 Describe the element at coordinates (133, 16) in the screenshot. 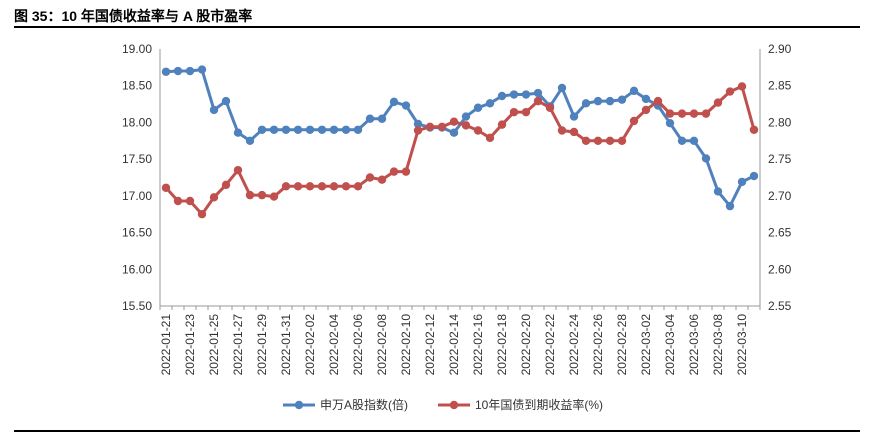

I see `figure-title: 图 35：10 年国债收益率与 A 股市盈率` at that location.